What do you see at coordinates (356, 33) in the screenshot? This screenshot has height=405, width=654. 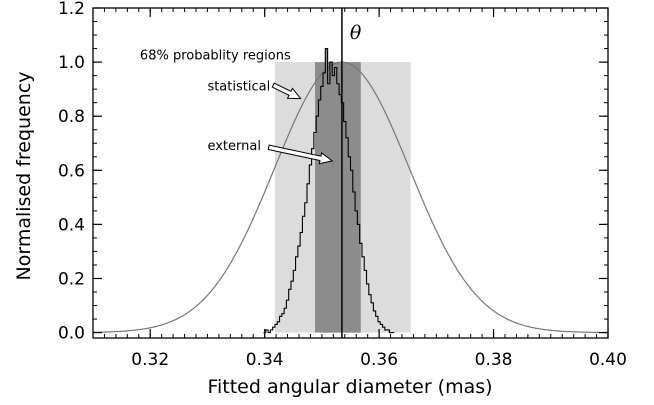 I see `theta-label: θ` at bounding box center [356, 33].